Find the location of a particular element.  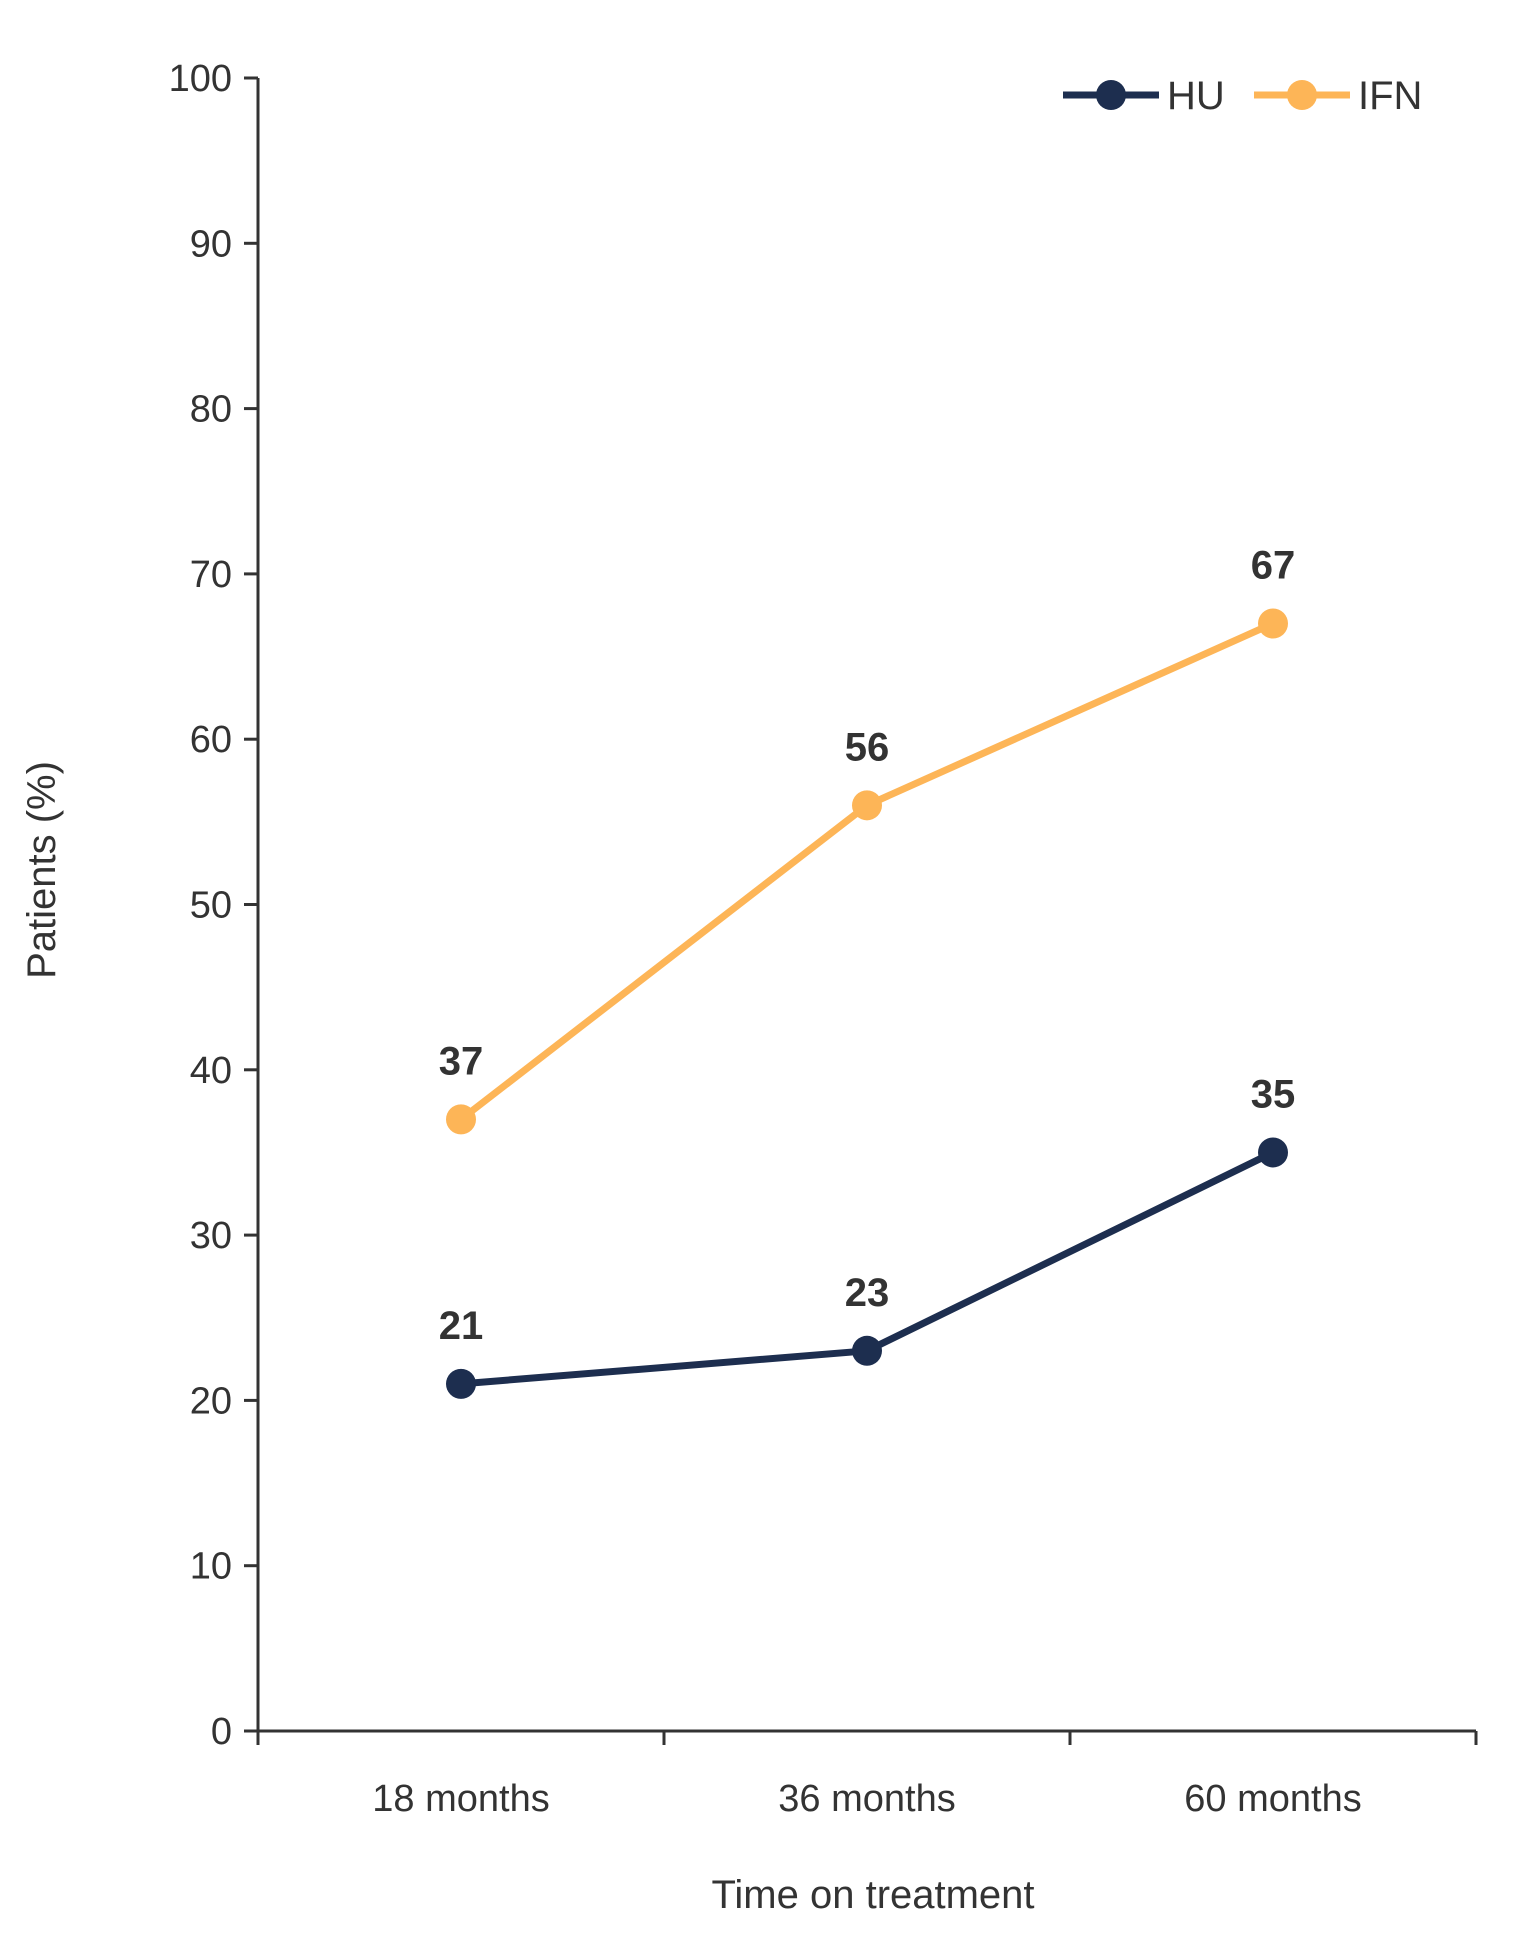

legend-label-hu: HU is located at coordinates (1196, 96).